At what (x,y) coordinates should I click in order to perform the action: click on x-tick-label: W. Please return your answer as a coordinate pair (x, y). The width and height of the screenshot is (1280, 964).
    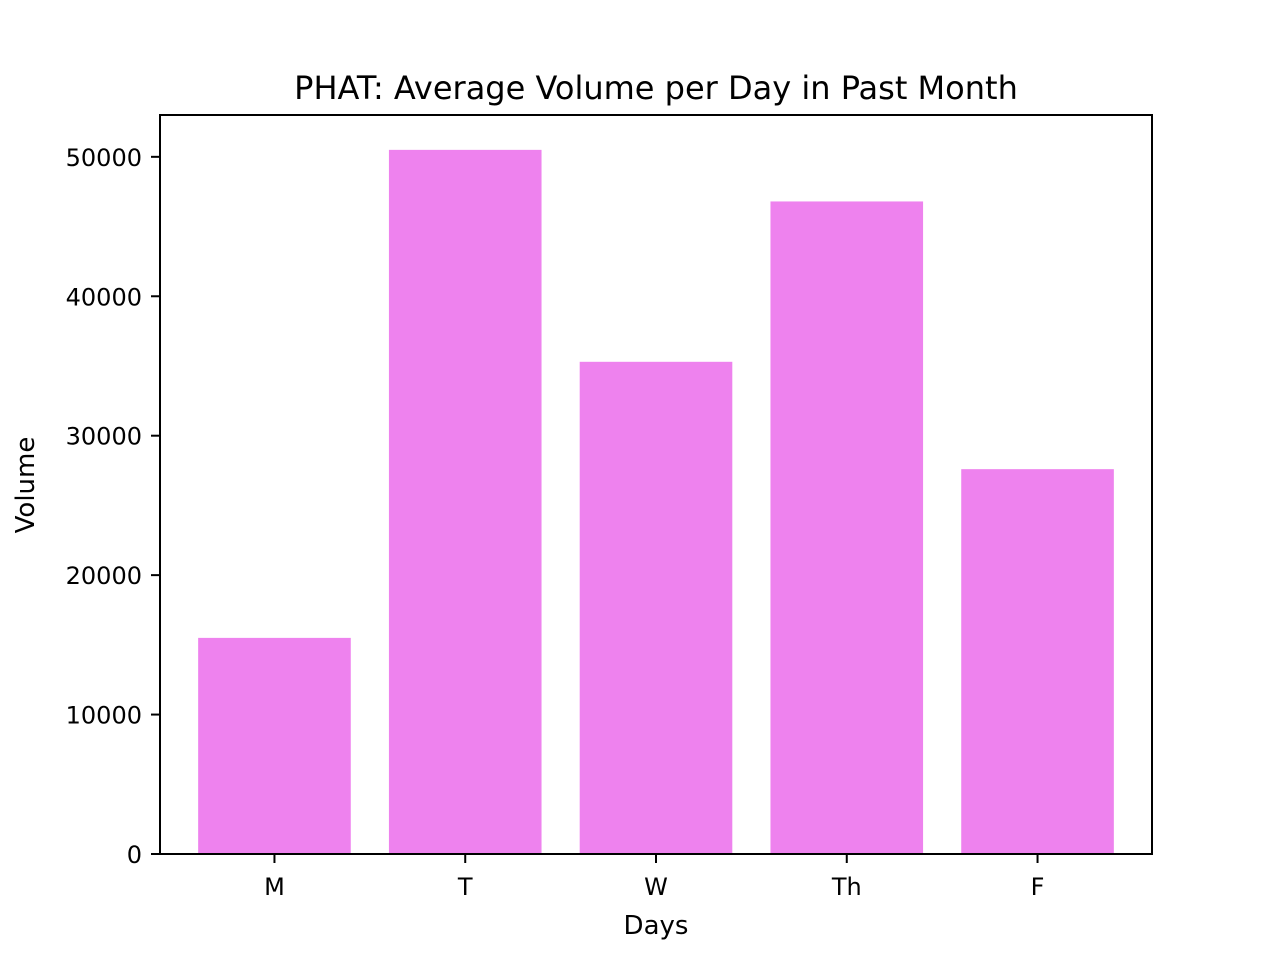
    Looking at the image, I should click on (656, 887).